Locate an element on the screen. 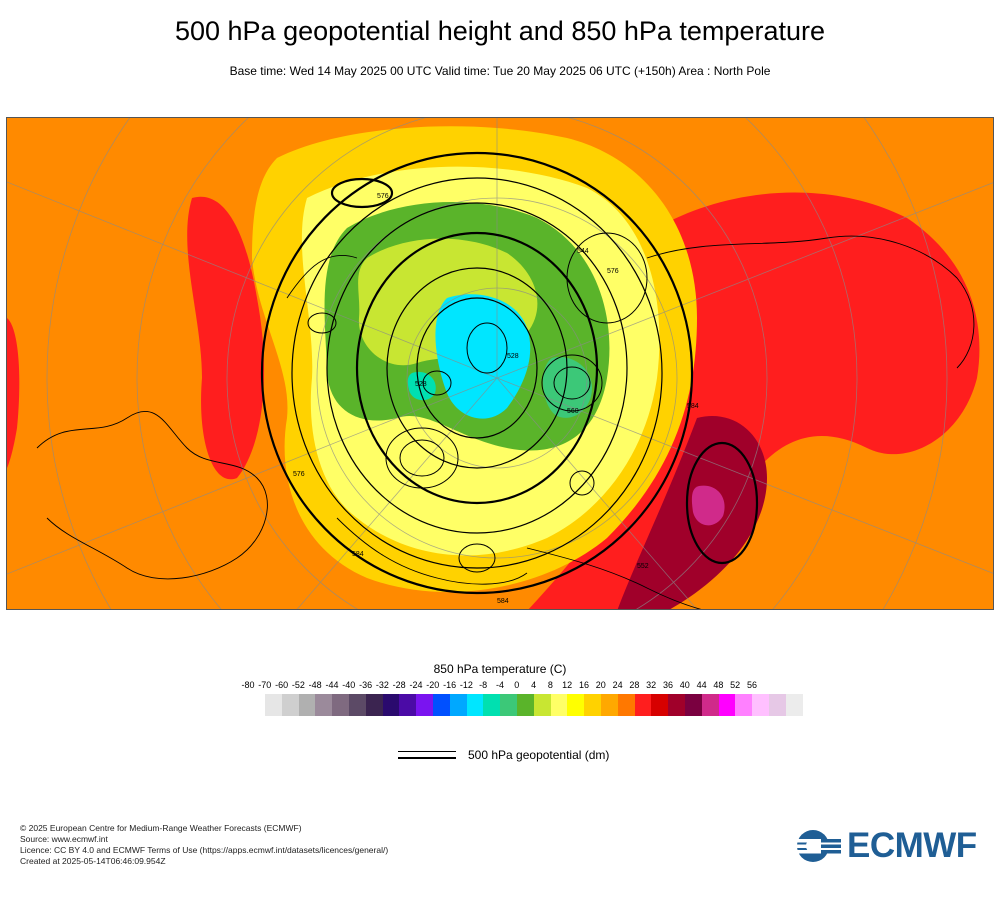 Image resolution: width=1000 pixels, height=900 pixels. scale-label: 32 is located at coordinates (651, 685).